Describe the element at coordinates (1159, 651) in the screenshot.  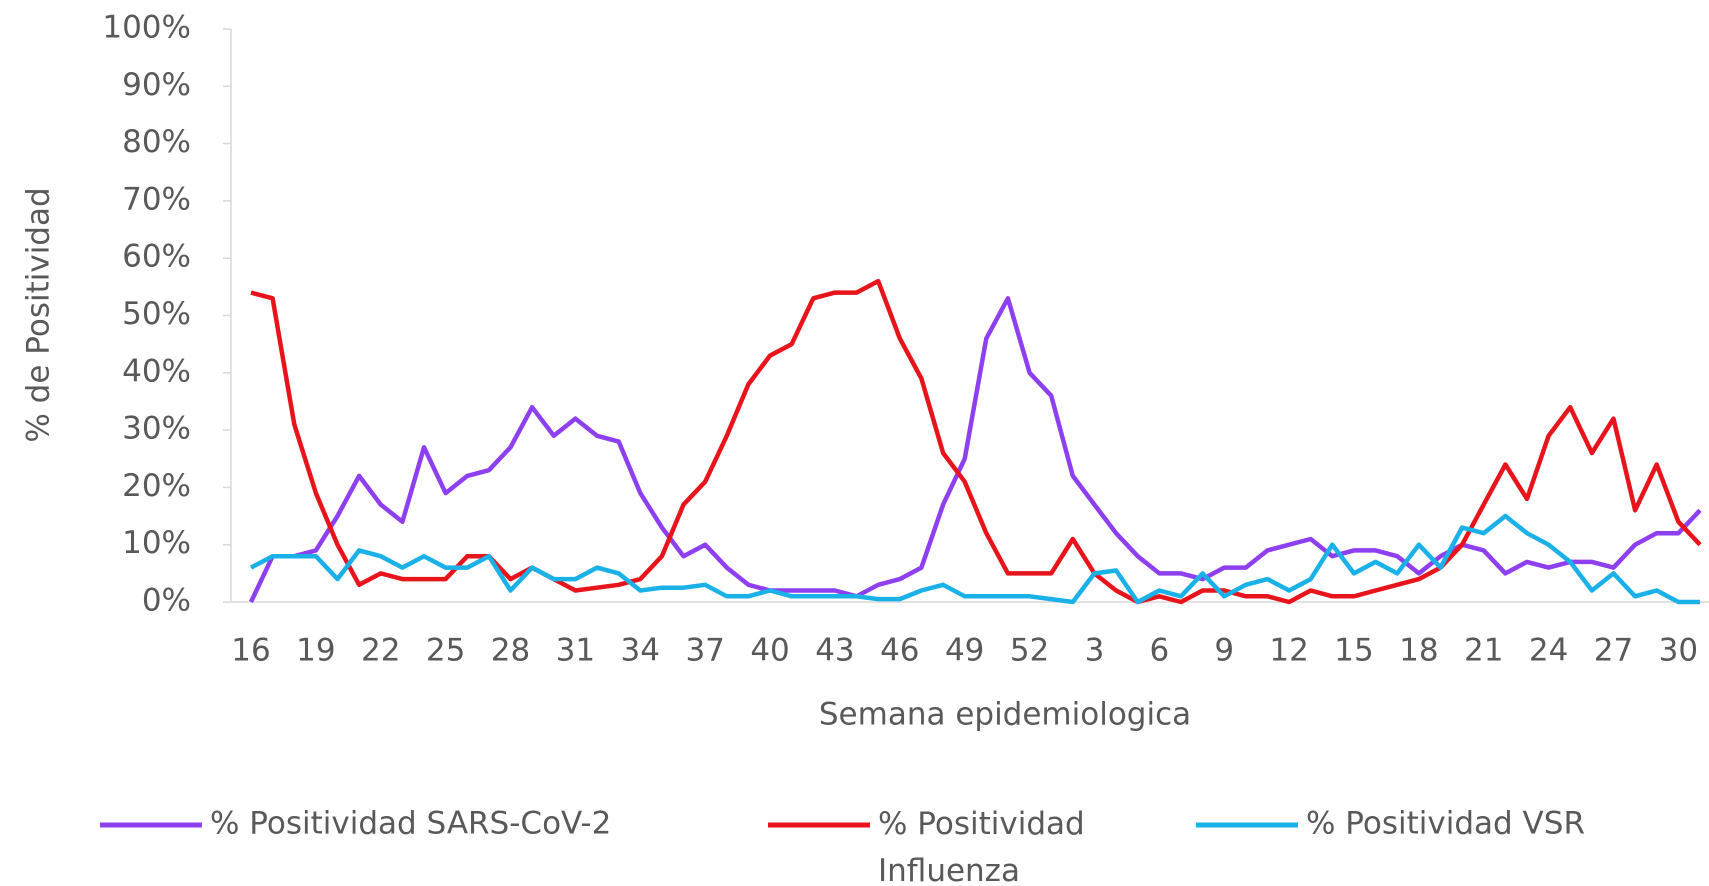
I see `x-tick-label: 6` at that location.